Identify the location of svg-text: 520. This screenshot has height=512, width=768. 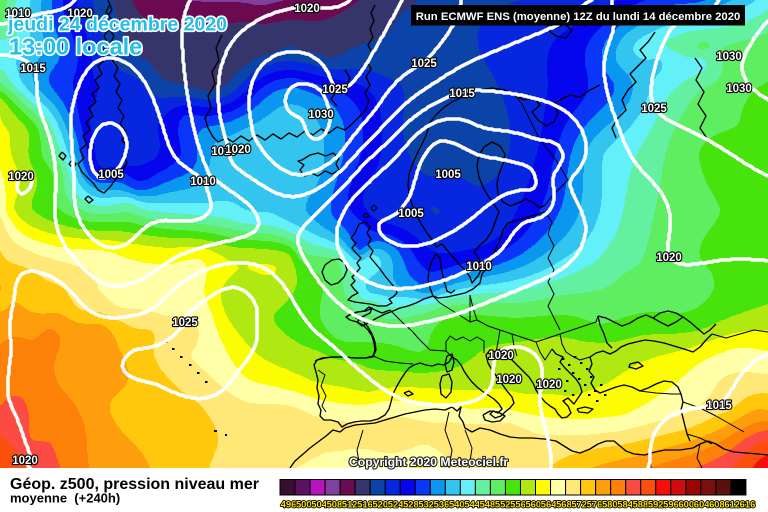
(380, 504).